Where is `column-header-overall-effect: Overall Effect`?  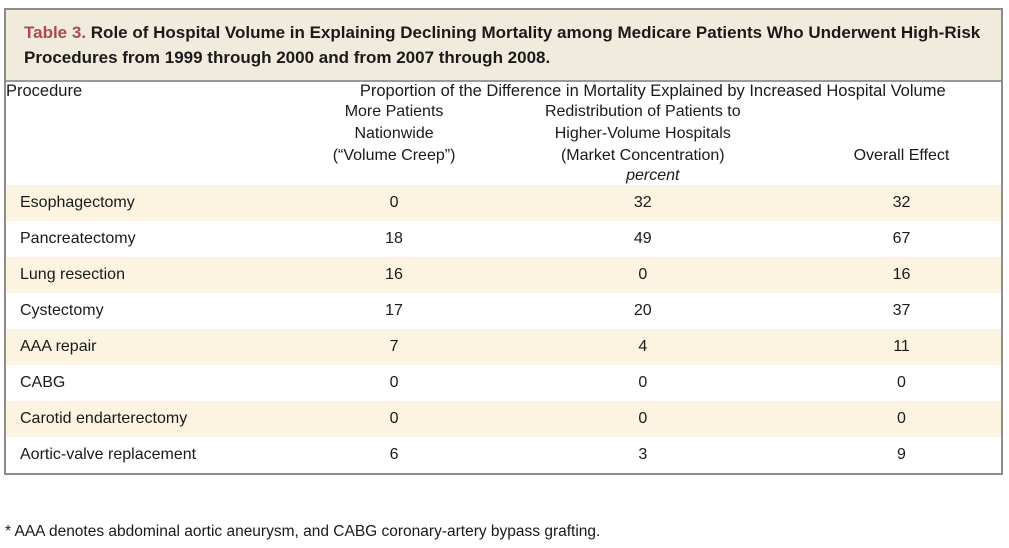 column-header-overall-effect: Overall Effect is located at coordinates (901, 155).